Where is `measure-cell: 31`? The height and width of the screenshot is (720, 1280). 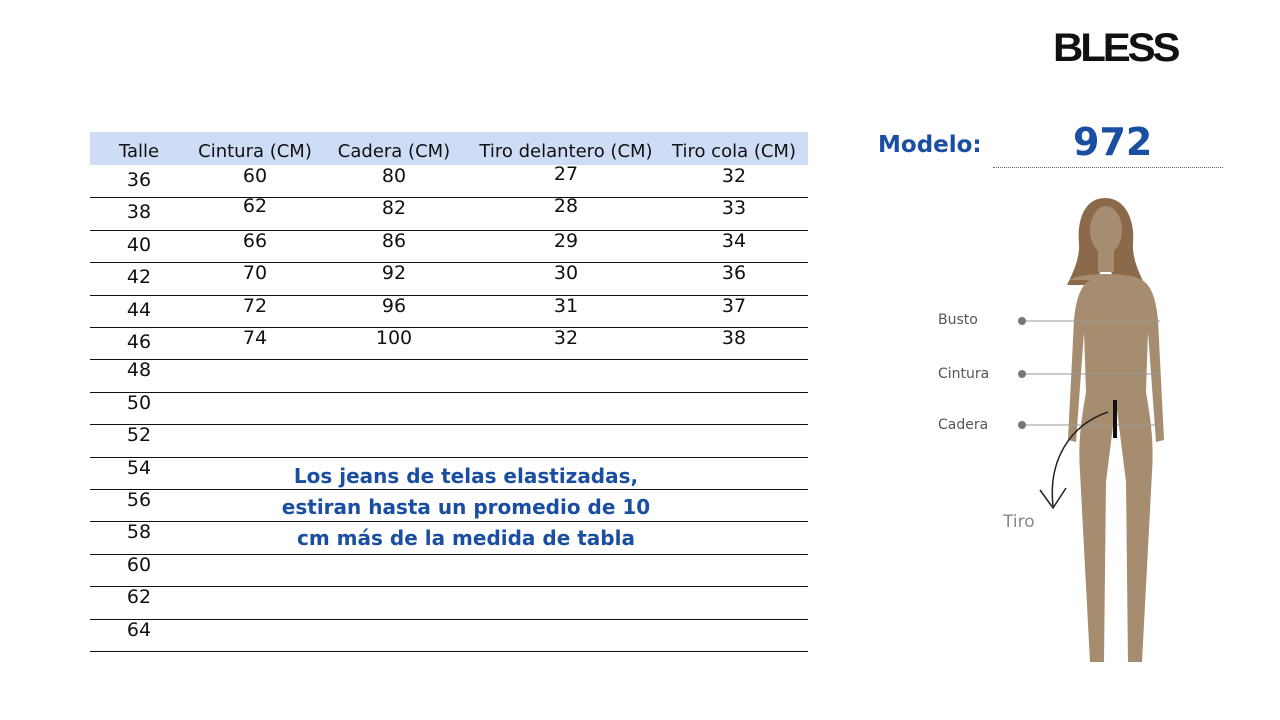
measure-cell: 31 is located at coordinates (566, 305).